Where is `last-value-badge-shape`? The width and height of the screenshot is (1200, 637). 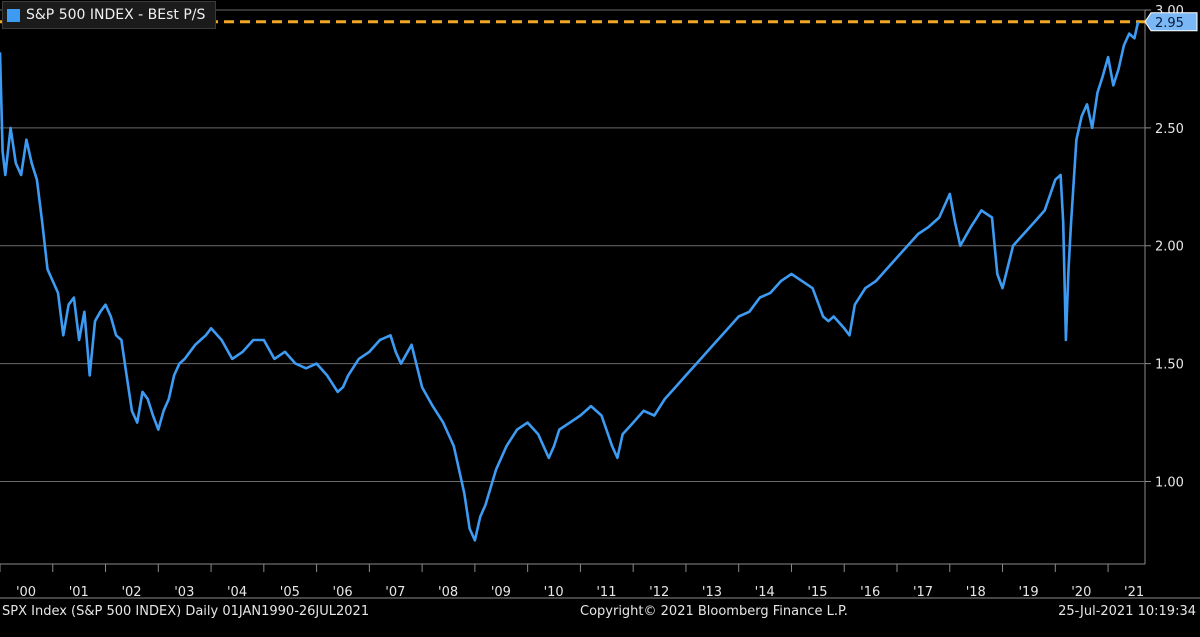
last-value-badge-shape is located at coordinates (1171, 22).